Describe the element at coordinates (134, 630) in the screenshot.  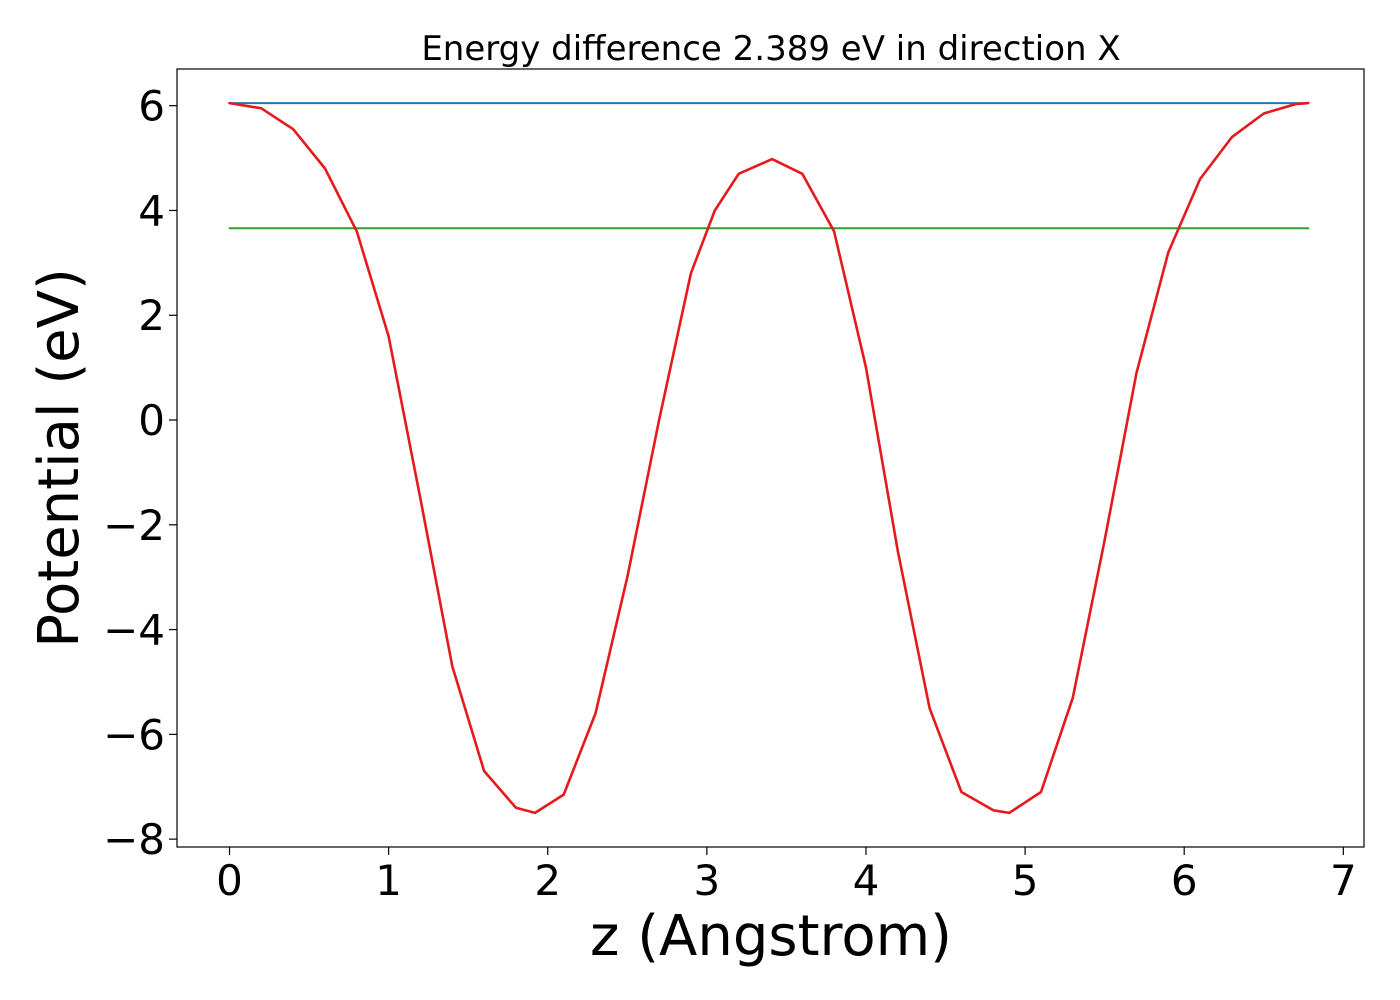
I see `y-tick-label-5: −4` at that location.